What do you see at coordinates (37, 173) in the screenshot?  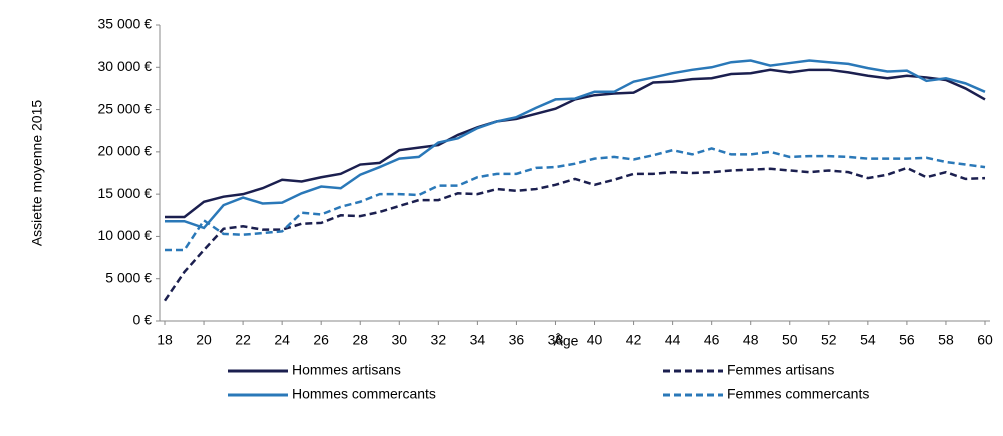 I see `y-axis-label: Assiette moyenne 2015` at bounding box center [37, 173].